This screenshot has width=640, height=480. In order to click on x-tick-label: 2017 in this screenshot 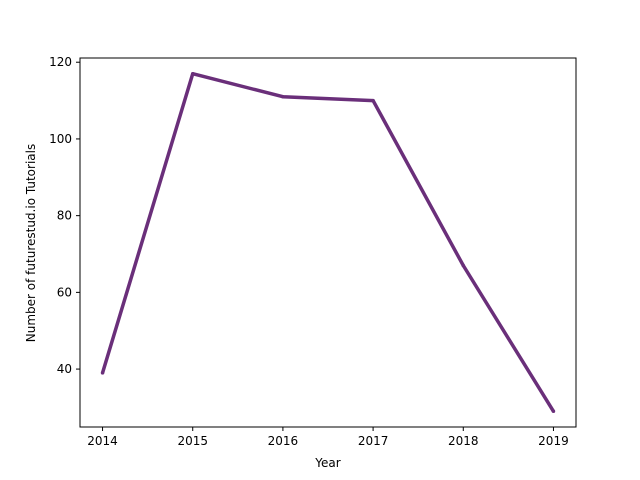, I will do `click(373, 441)`.